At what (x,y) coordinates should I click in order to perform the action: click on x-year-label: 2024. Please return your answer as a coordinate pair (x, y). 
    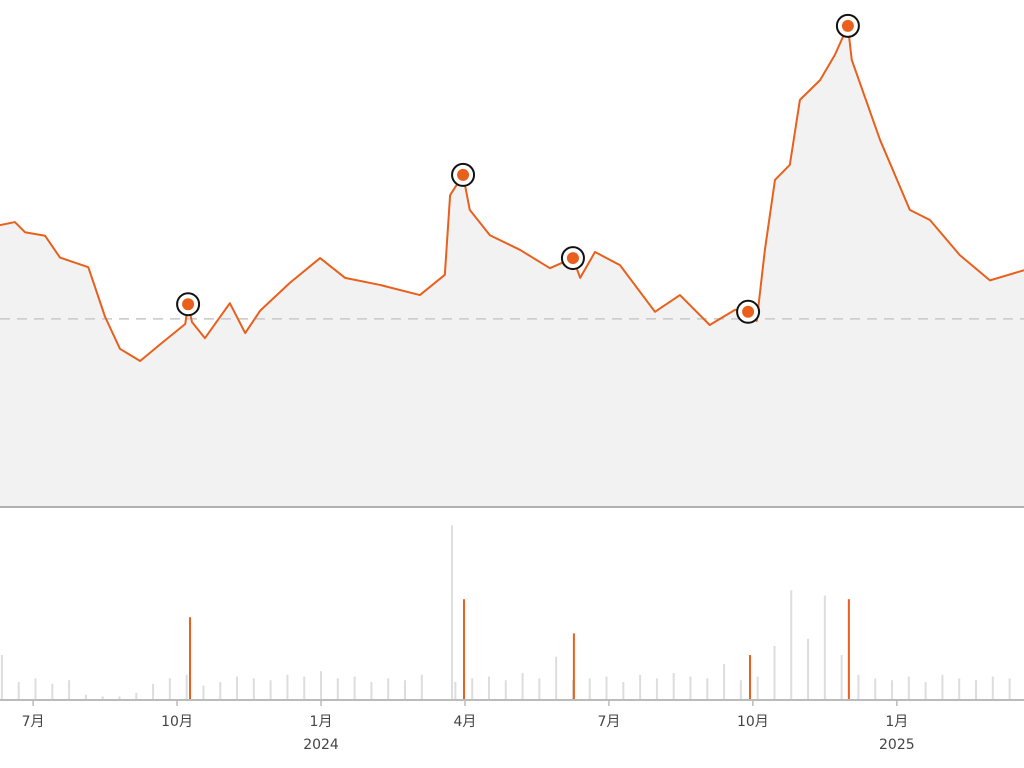
    Looking at the image, I should click on (321, 745).